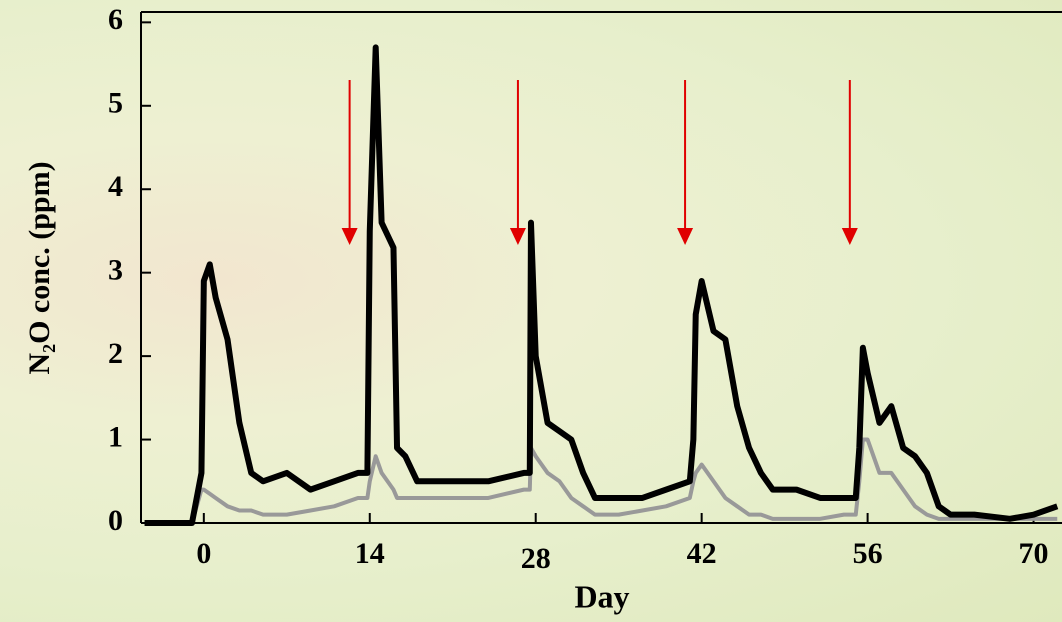 Image resolution: width=1062 pixels, height=622 pixels. Describe the element at coordinates (115, 436) in the screenshot. I see `y-tick-label: 1` at that location.